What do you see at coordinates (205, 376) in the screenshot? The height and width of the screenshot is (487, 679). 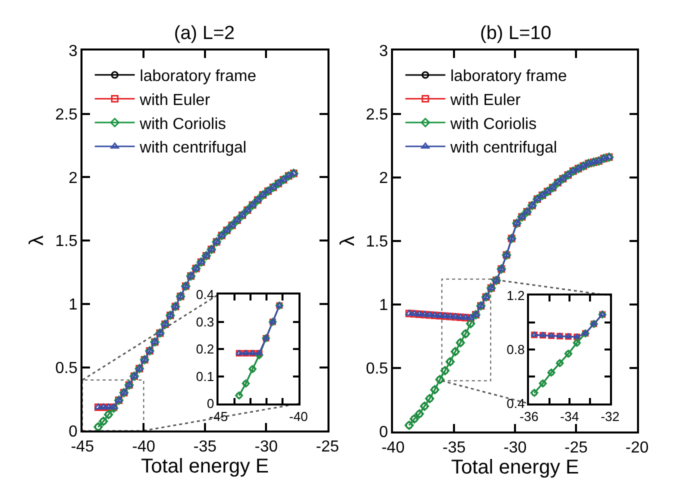 I see `y-tick-label: 0.1` at bounding box center [205, 376].